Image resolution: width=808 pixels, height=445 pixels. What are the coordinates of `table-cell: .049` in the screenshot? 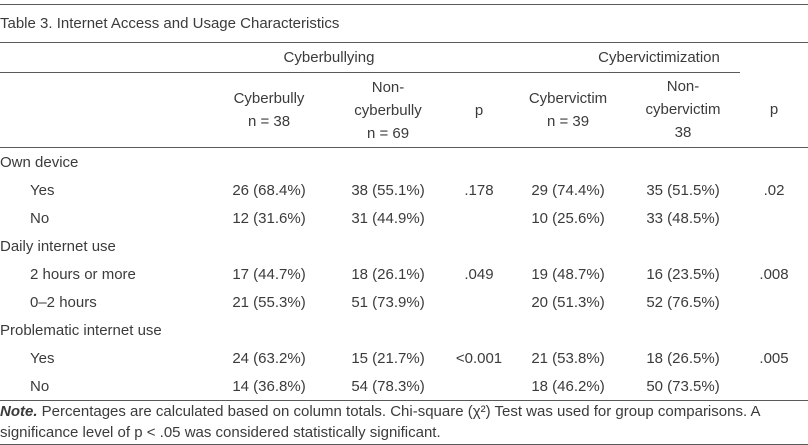 It's located at (479, 274).